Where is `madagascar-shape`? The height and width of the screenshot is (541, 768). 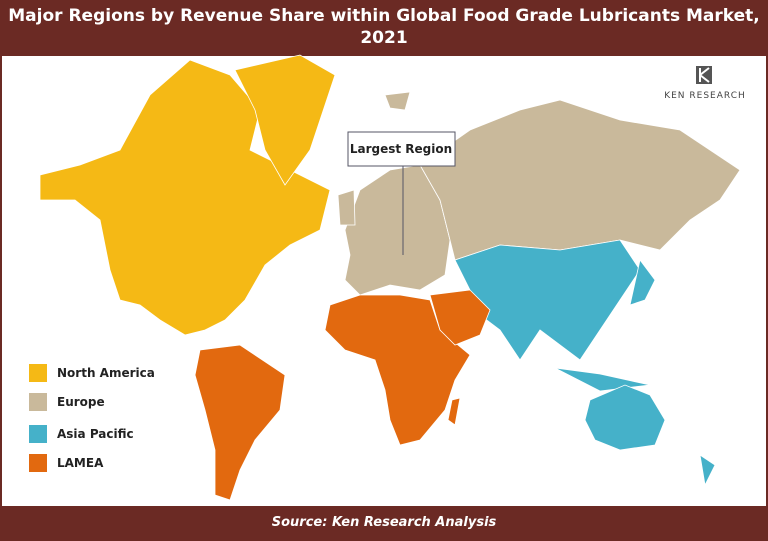 madagascar-shape is located at coordinates (454, 411).